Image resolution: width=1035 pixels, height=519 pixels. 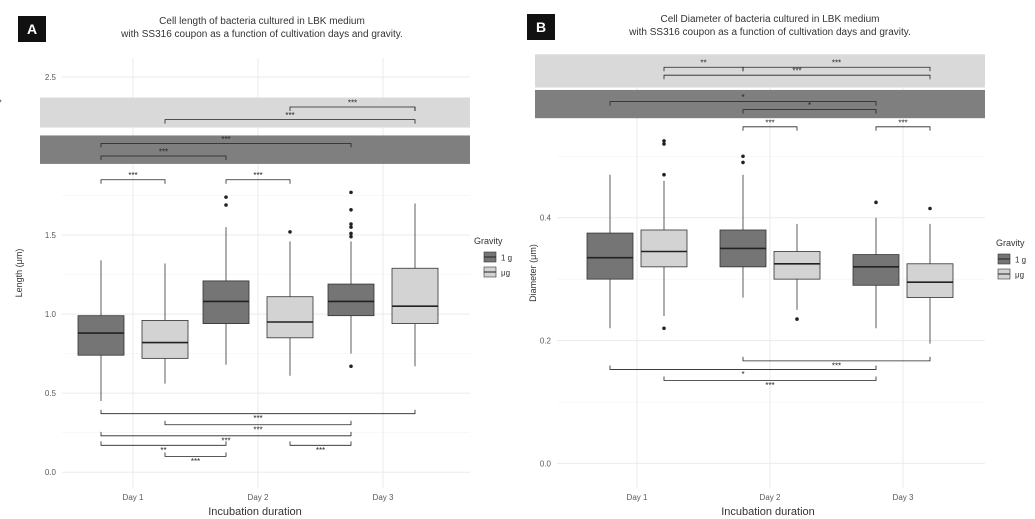 I want to click on y-tick-label: 1.5, so click(x=51, y=235).